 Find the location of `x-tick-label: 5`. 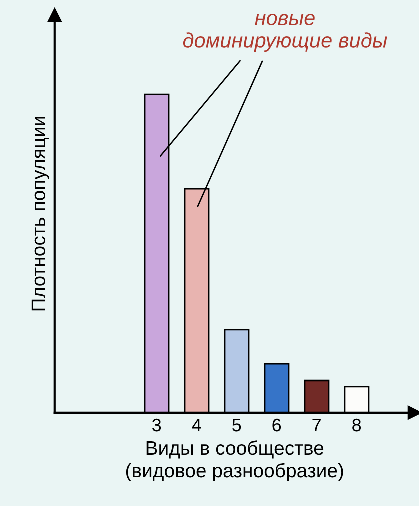

x-tick-label: 5 is located at coordinates (237, 425).